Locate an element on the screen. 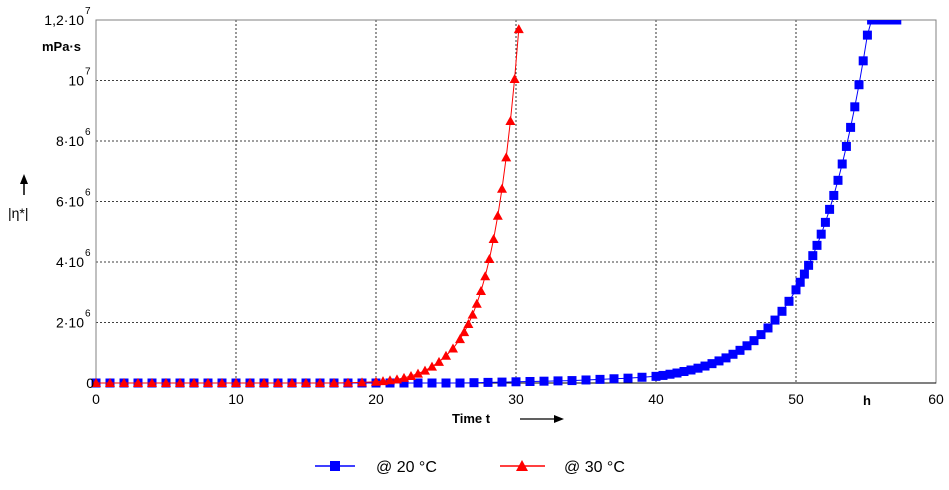 Image resolution: width=949 pixels, height=490 pixels. x-tick-label: 0 is located at coordinates (96, 399).